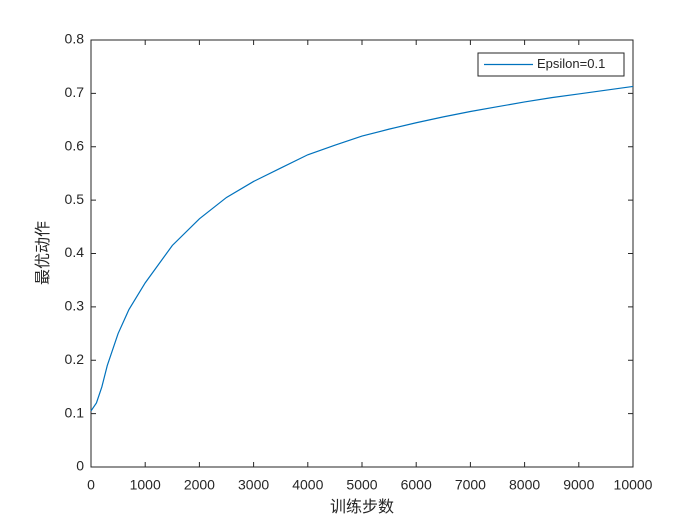 The width and height of the screenshot is (700, 525). Describe the element at coordinates (571, 63) in the screenshot. I see `legend-label: Epsilon=0.1` at that location.